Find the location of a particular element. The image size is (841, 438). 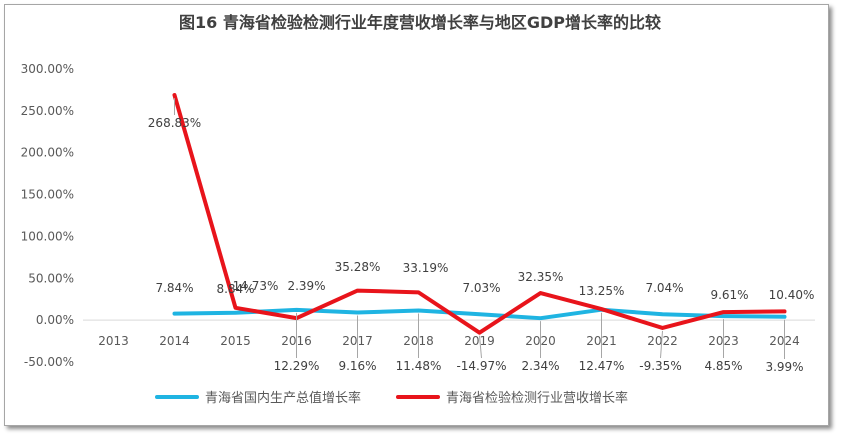

data-label: 9.16% is located at coordinates (357, 366).